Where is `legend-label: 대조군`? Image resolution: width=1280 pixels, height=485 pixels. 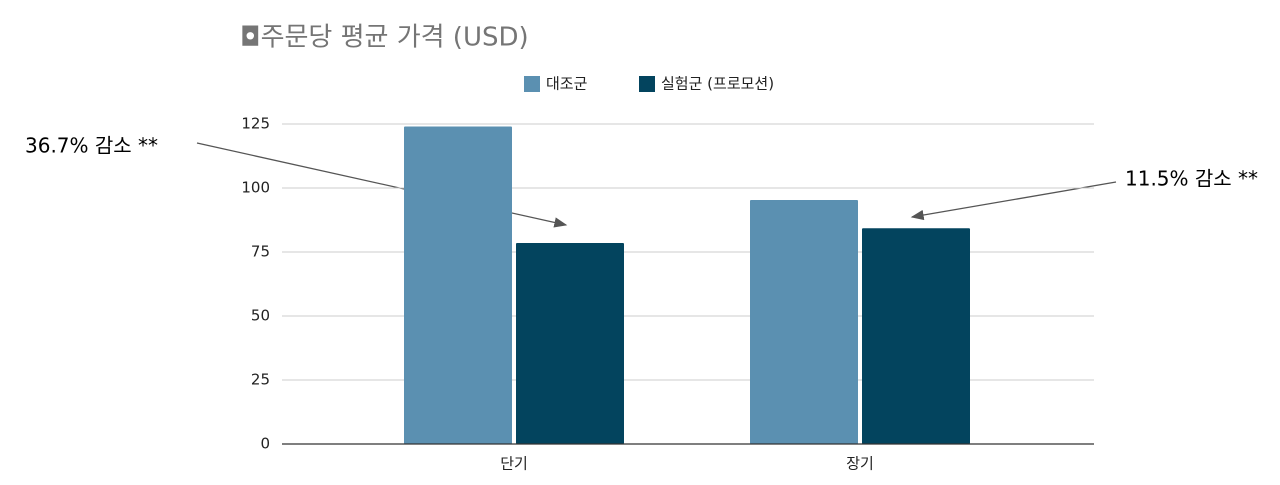 legend-label: 대조군 is located at coordinates (567, 84).